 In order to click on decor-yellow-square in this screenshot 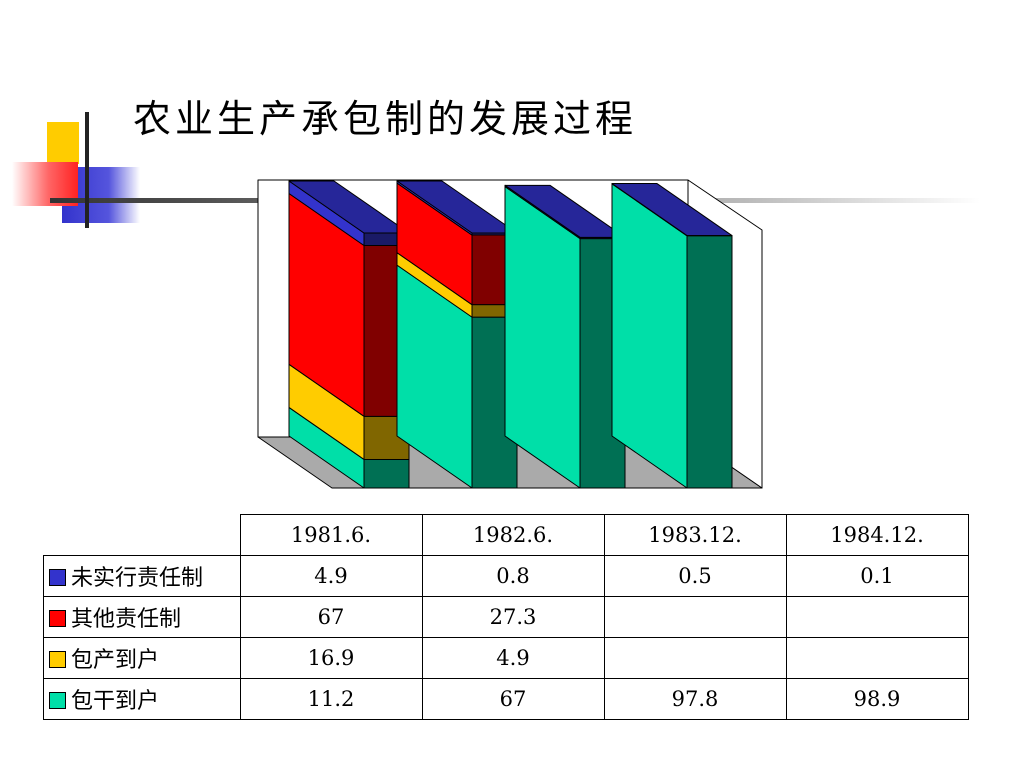, I will do `click(63, 143)`.